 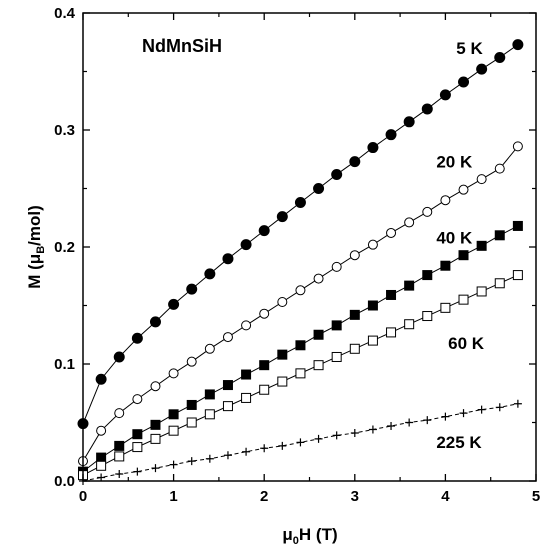 I want to click on y-tick-label: 0.4, so click(x=65, y=13).